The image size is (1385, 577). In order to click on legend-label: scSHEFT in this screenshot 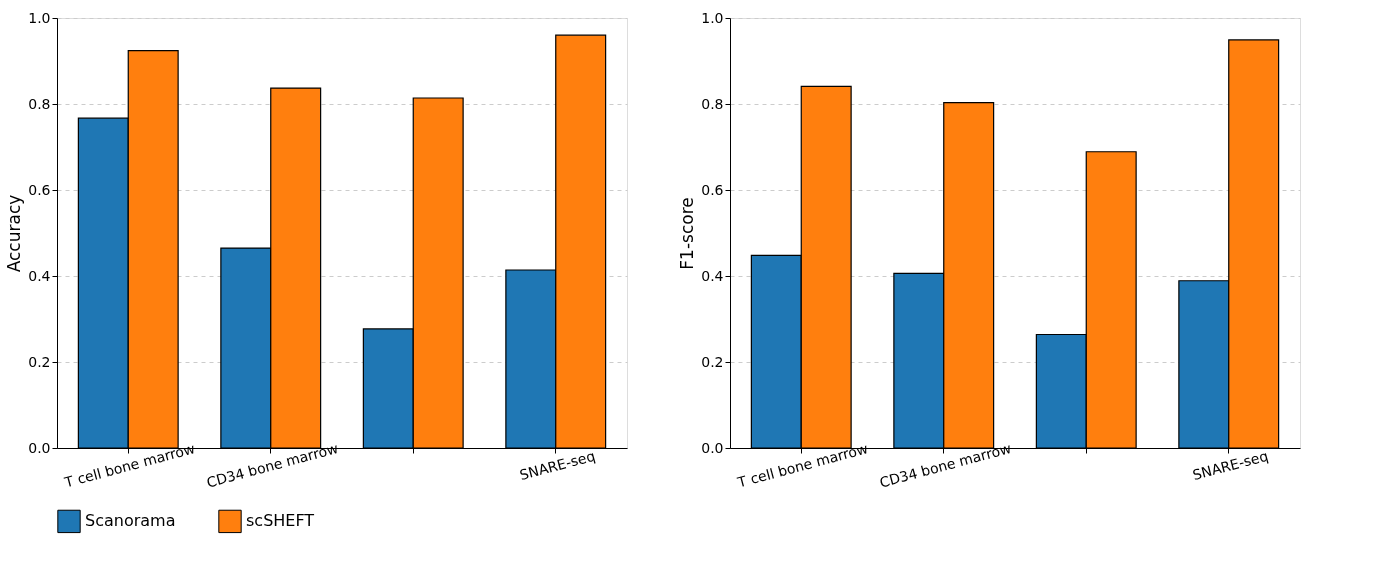, I will do `click(280, 521)`.